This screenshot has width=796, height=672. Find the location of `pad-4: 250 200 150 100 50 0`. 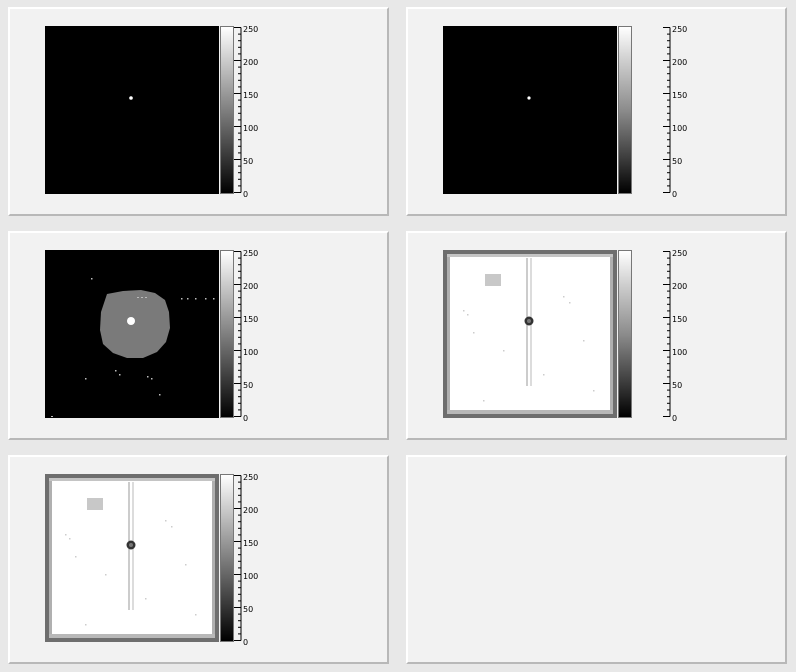

pad-4: 250 200 150 100 50 0 is located at coordinates (596, 335).